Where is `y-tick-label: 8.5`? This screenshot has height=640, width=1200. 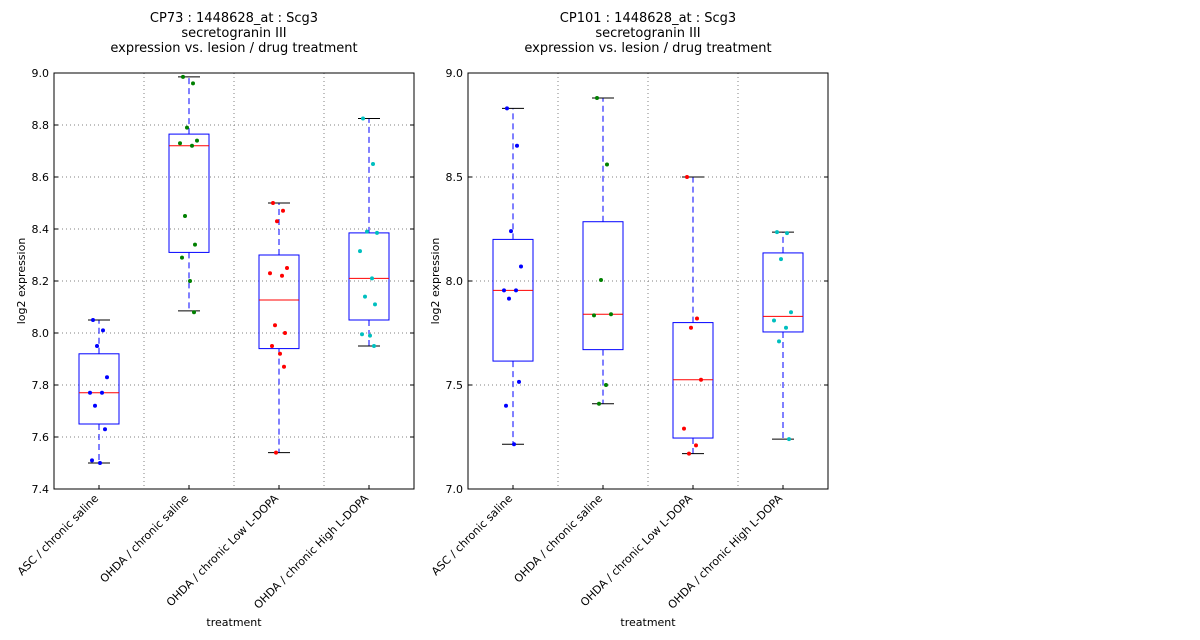
y-tick-label: 8.5 is located at coordinates (455, 177).